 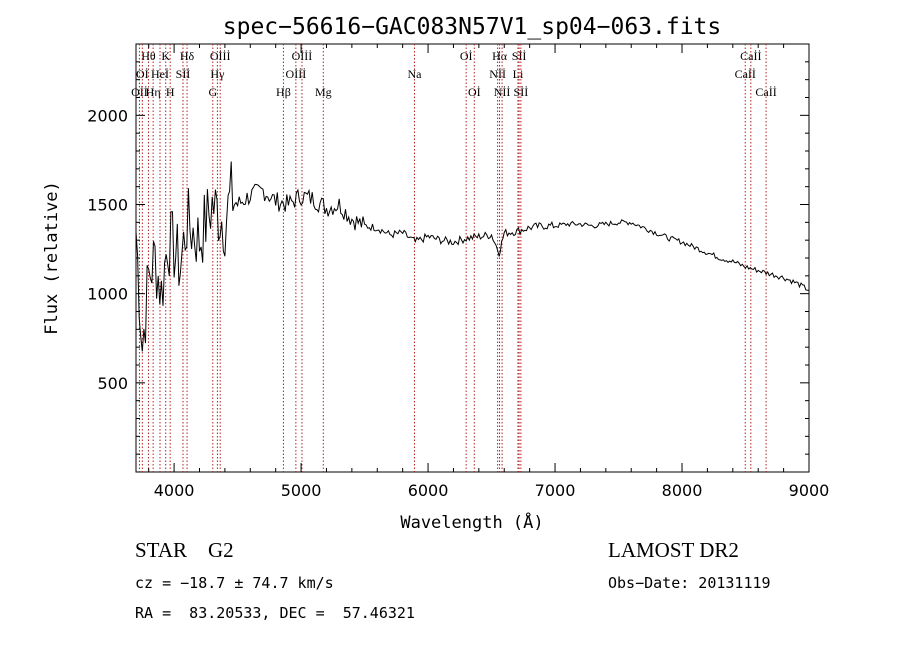 What do you see at coordinates (809, 490) in the screenshot?
I see `x-tick-label: 9000` at bounding box center [809, 490].